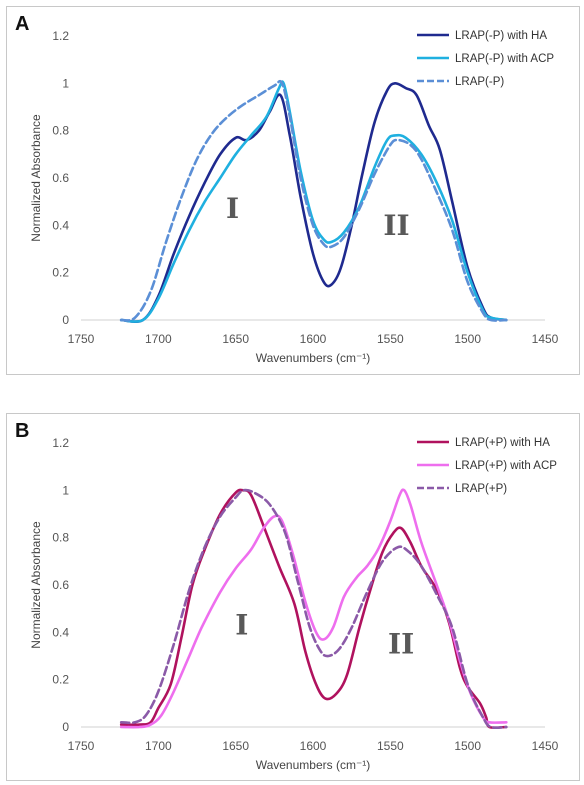 Image resolution: width=584 pixels, height=785 pixels. I want to click on legend-label: LRAP(-P) with ACP, so click(504, 59).